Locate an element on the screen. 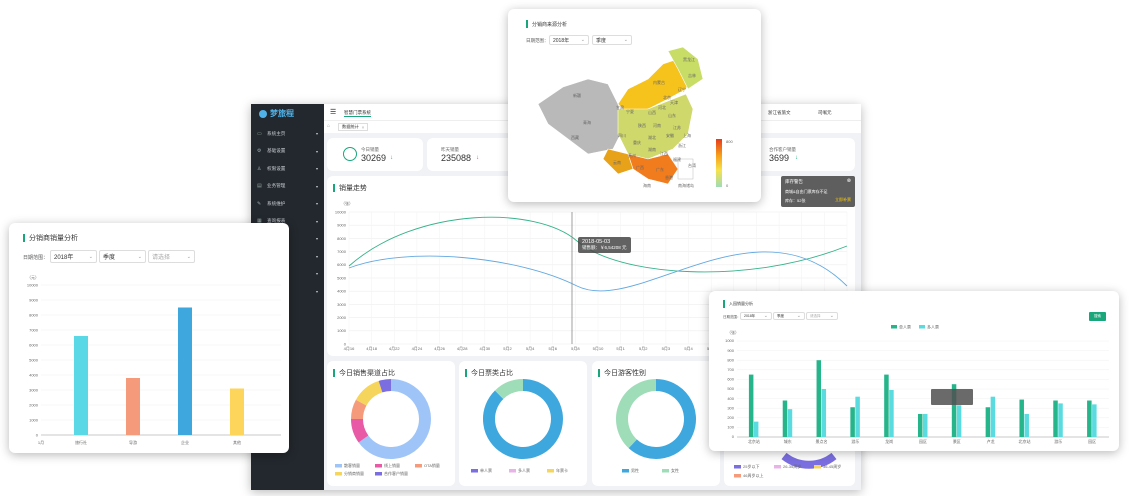 This screenshot has height=496, width=1129. page-tab: 数据统计 × is located at coordinates (353, 127).